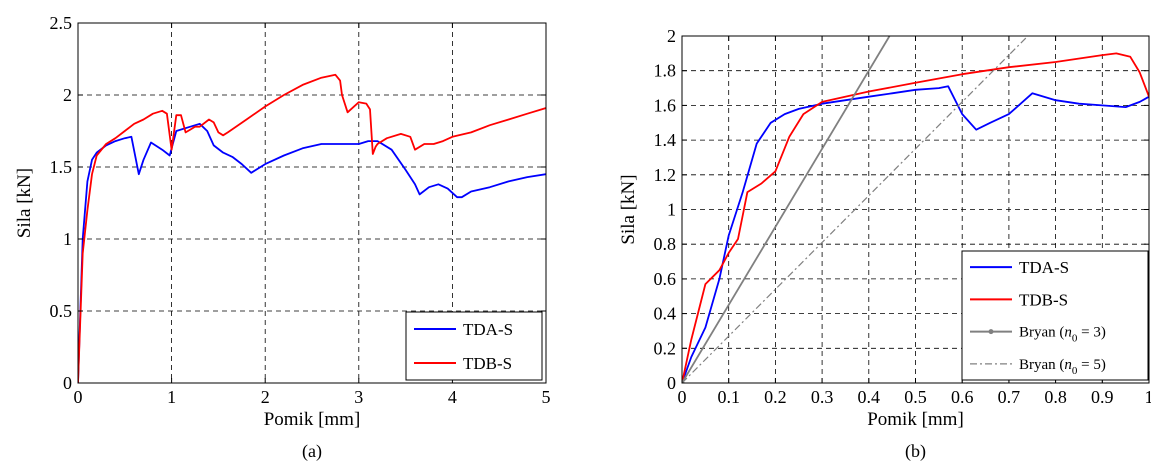 Image resolution: width=1151 pixels, height=468 pixels. What do you see at coordinates (61, 23) in the screenshot?
I see `y-tick-label: 2.5` at bounding box center [61, 23].